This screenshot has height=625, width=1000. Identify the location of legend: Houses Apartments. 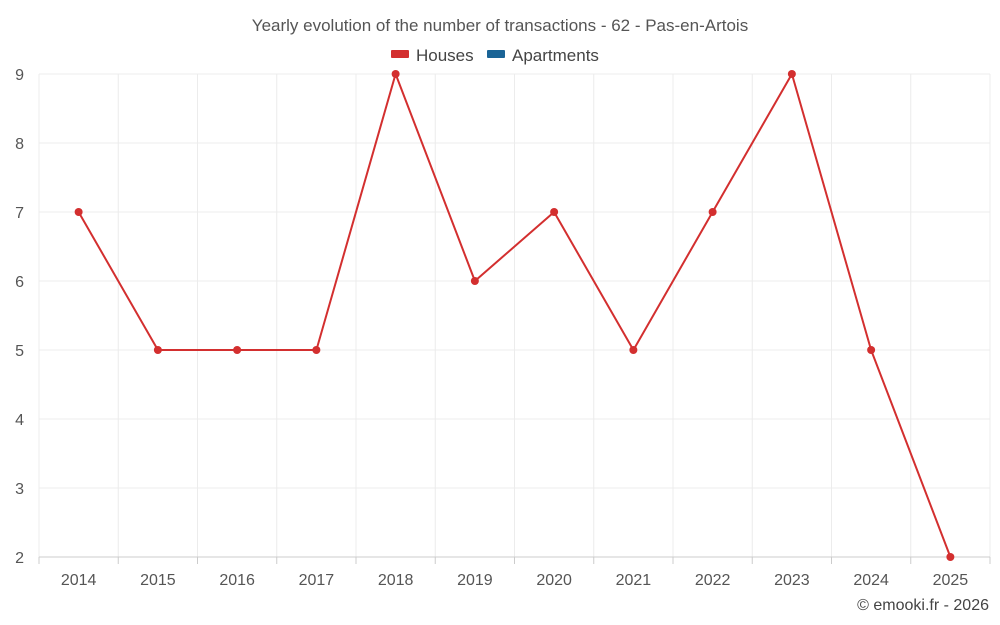
(495, 55).